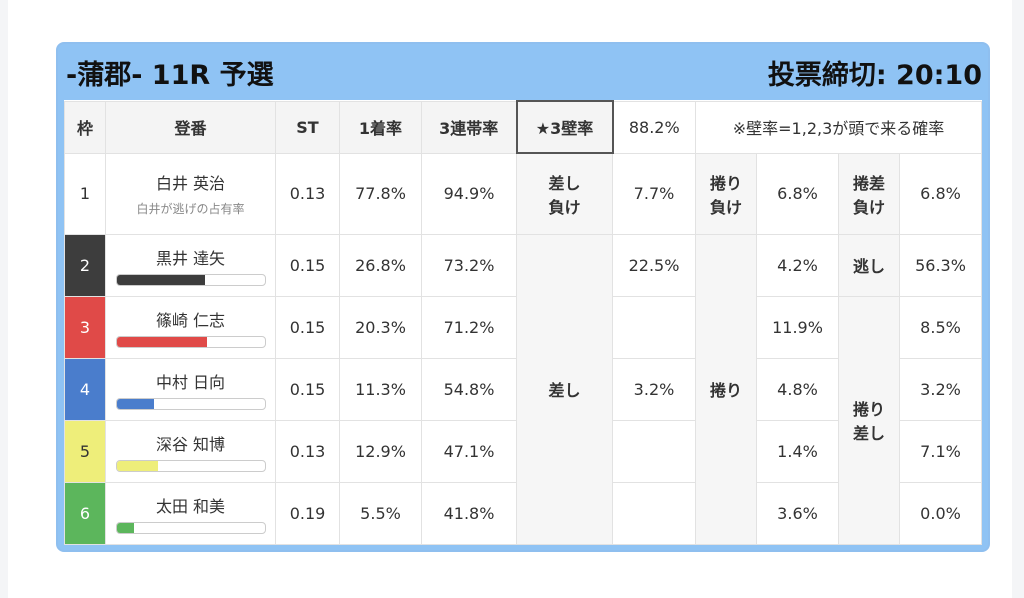  What do you see at coordinates (190, 209) in the screenshot?
I see `racer-note: 白井が逃げの占有率` at bounding box center [190, 209].